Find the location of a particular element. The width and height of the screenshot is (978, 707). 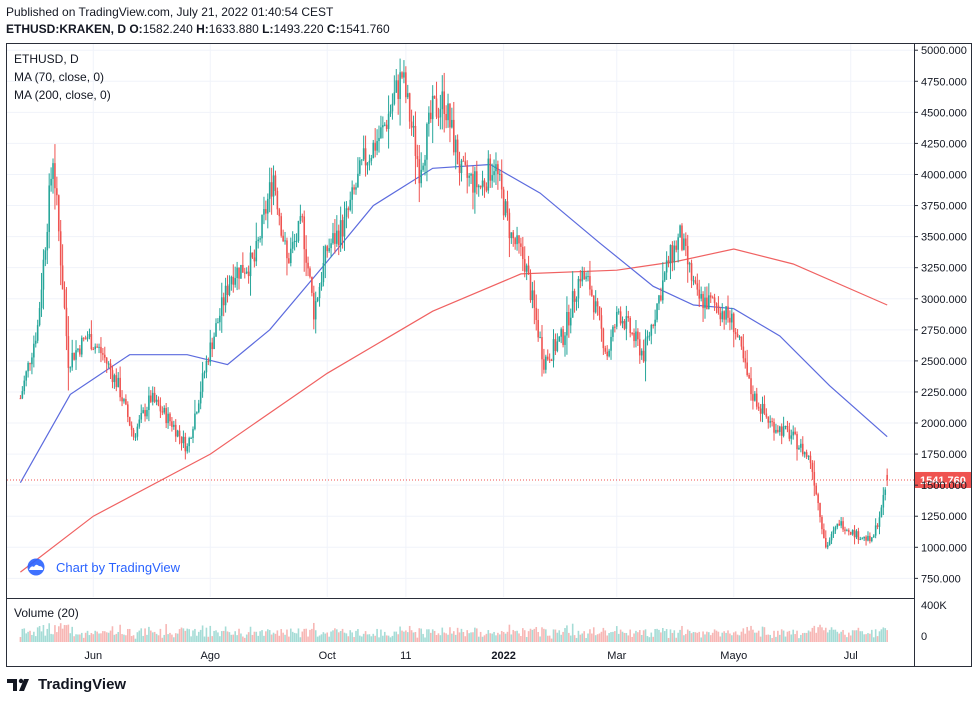

open-value: 1582.240 is located at coordinates (167, 29).